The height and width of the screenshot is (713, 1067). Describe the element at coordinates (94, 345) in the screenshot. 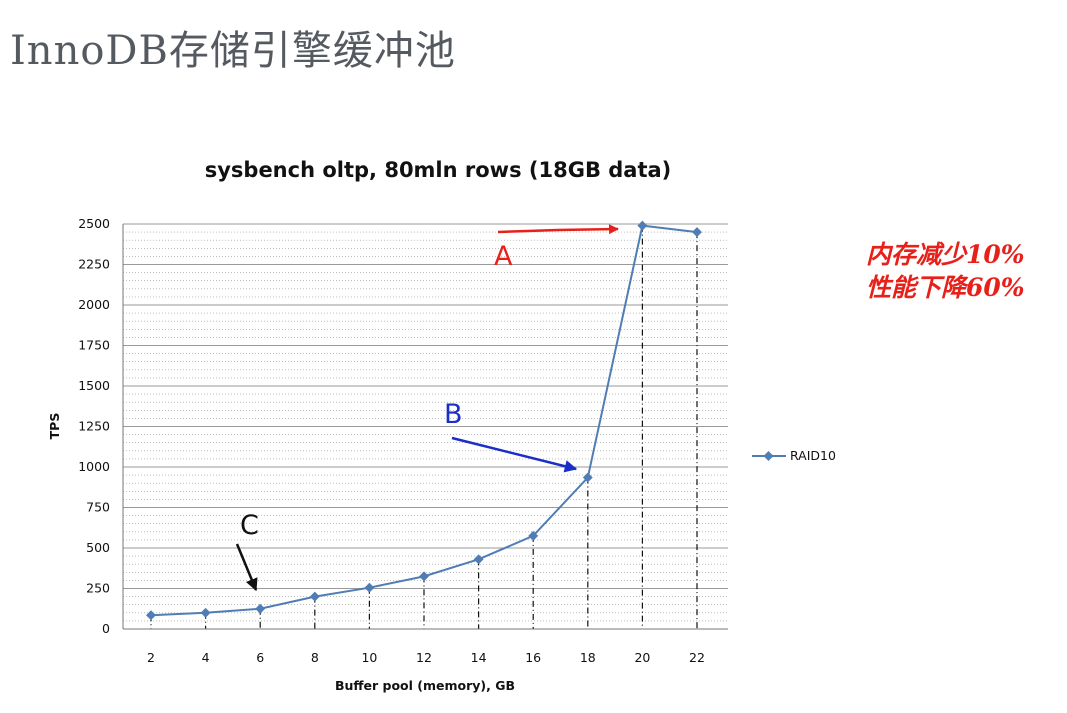

I see `y-tick-label: 1750` at that location.